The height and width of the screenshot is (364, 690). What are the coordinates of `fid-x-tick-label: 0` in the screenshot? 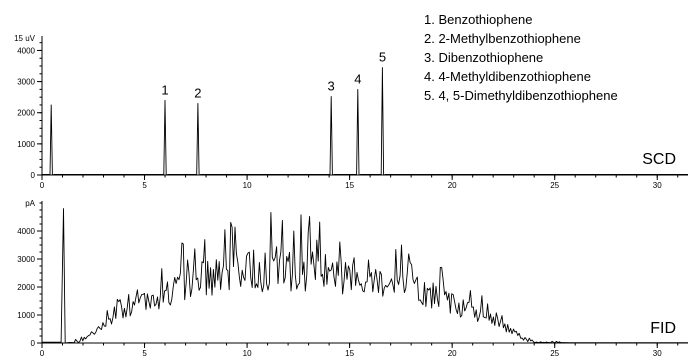 It's located at (42, 353).